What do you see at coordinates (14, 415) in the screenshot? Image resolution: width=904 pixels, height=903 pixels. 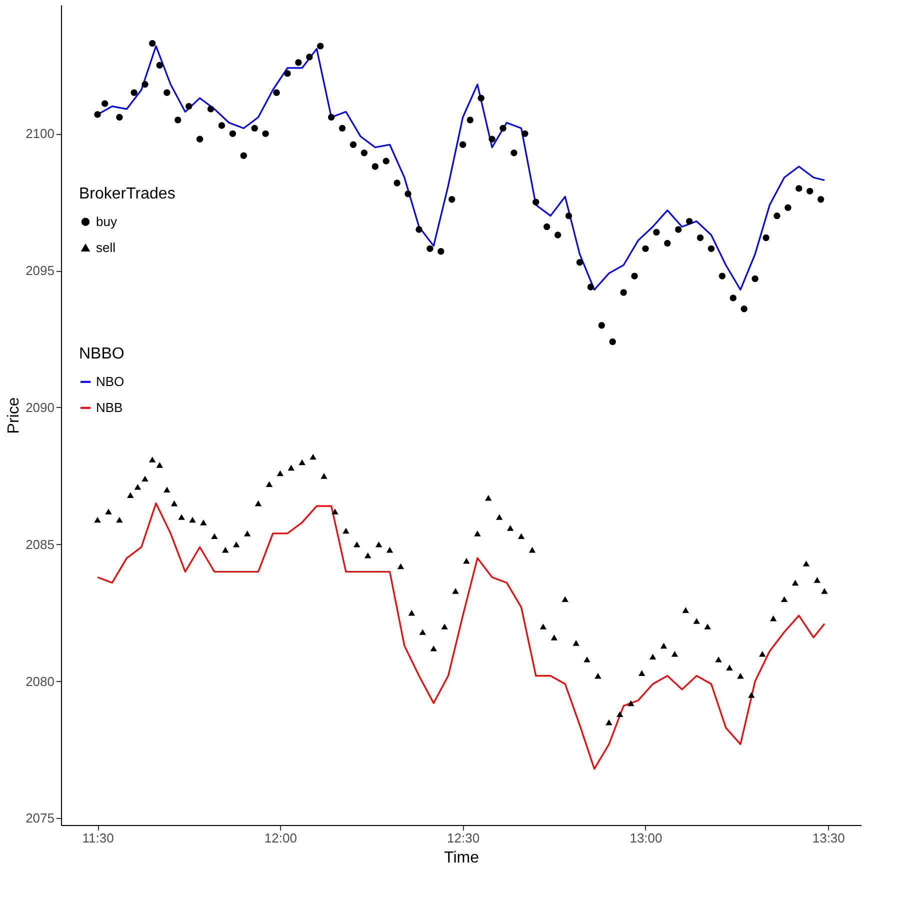 I see `y-axis-title: Price` at bounding box center [14, 415].